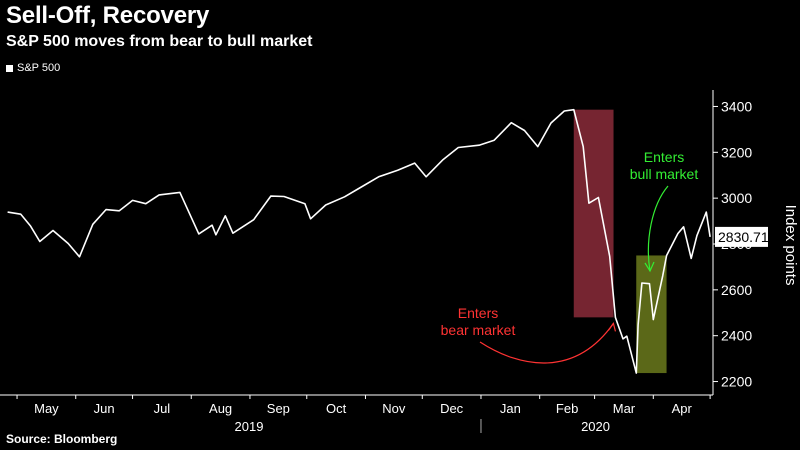  Describe the element at coordinates (595, 426) in the screenshot. I see `x-year-label: 2020` at that location.